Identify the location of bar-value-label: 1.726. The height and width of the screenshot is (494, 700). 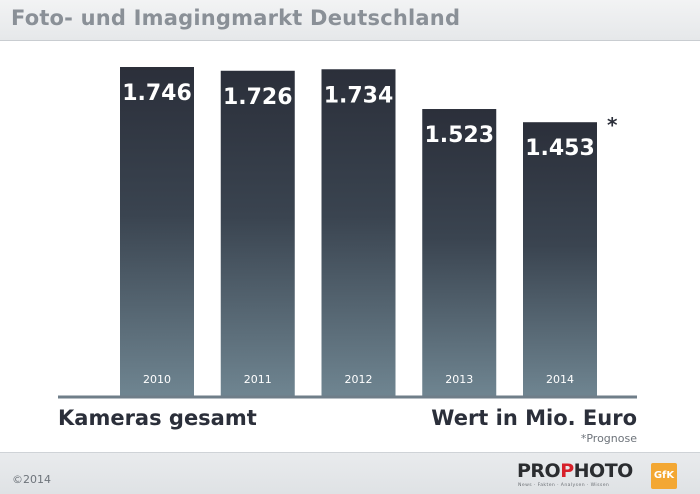
(258, 97).